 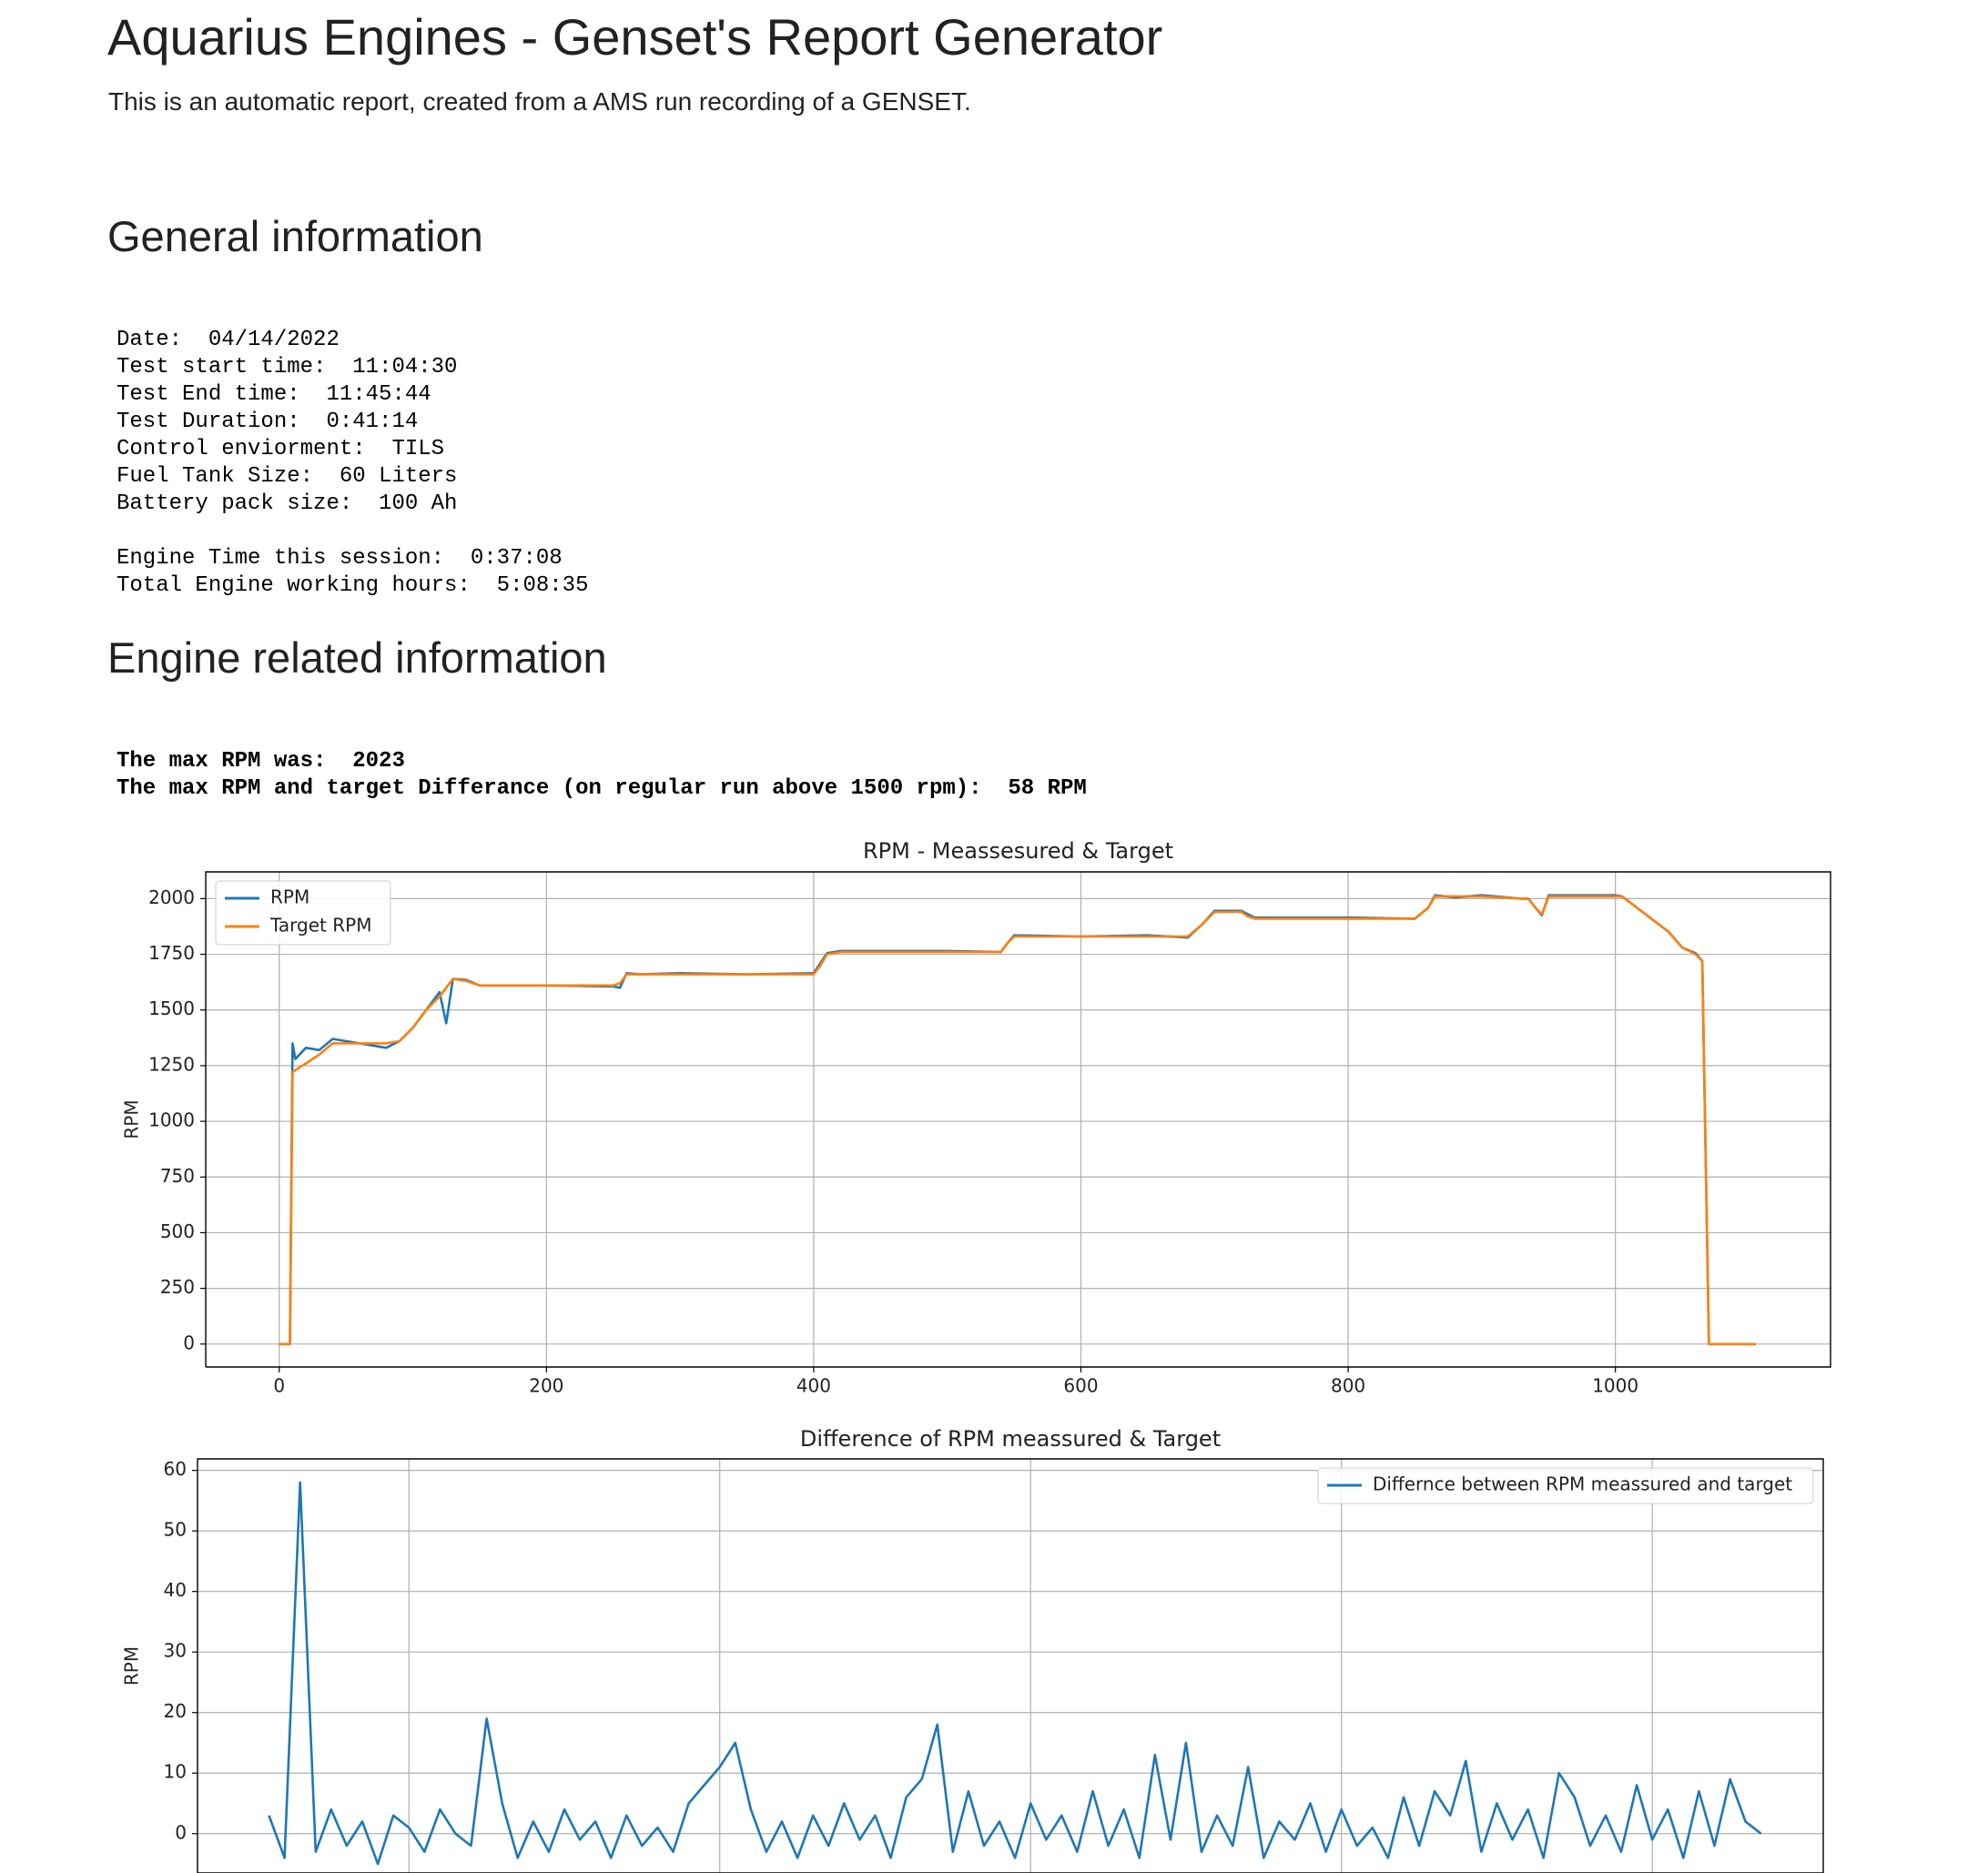 What do you see at coordinates (172, 1120) in the screenshot?
I see `y-tick-label: 1000` at bounding box center [172, 1120].